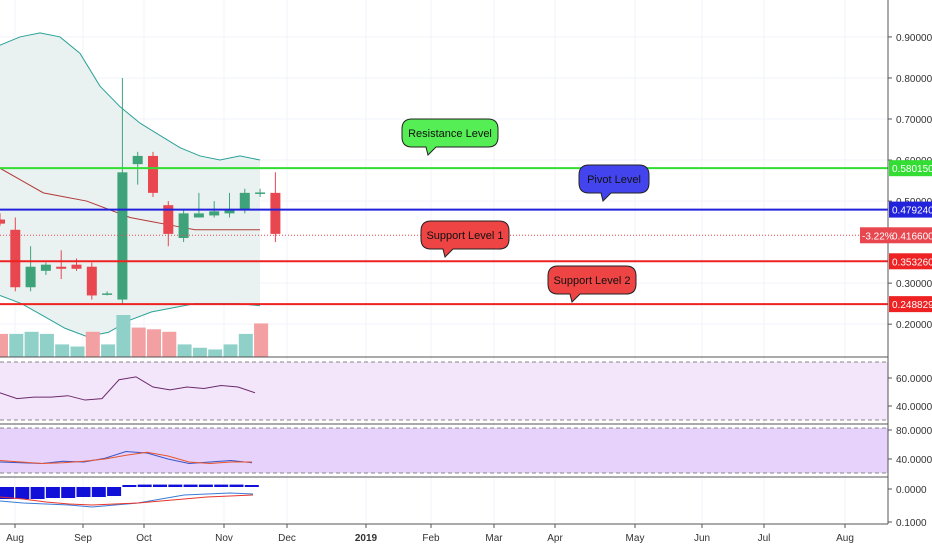  I want to click on time-tick-label: Oct, so click(144, 538).